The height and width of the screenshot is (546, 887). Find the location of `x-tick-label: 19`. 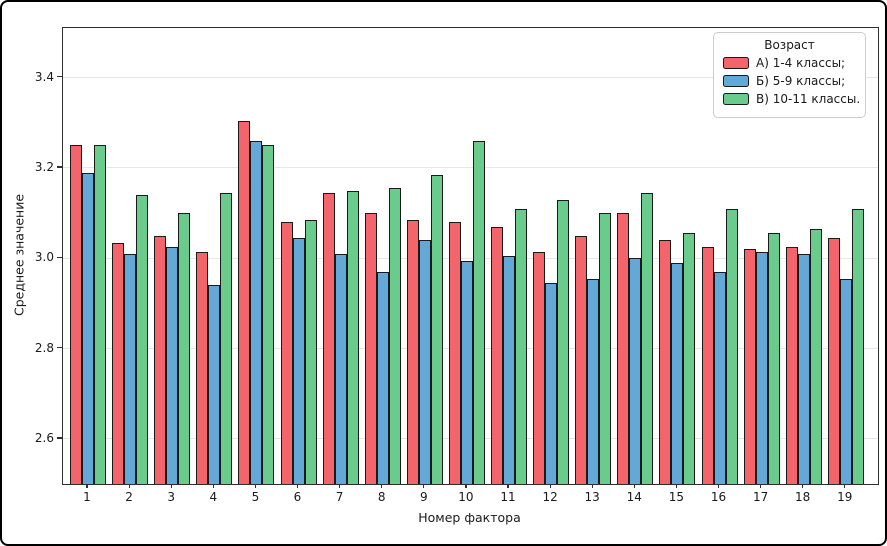

x-tick-label: 19 is located at coordinates (845, 497).